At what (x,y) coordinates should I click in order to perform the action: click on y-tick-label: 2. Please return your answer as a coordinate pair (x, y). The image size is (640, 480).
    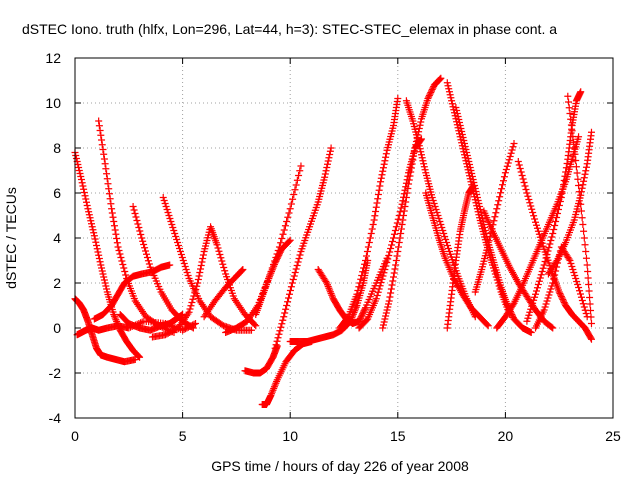
    Looking at the image, I should click on (57, 283).